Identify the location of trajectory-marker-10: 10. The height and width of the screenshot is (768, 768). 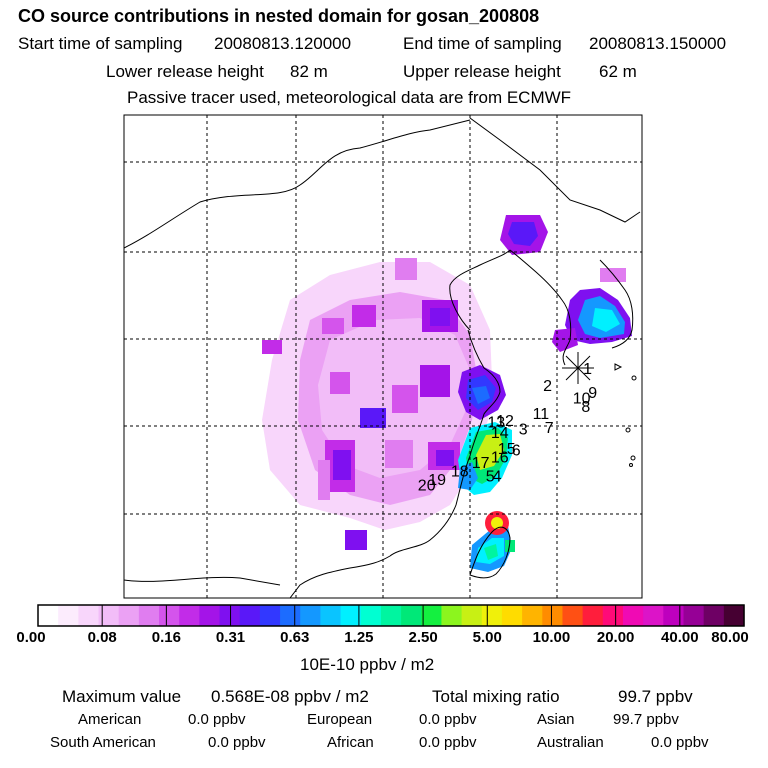
(582, 398).